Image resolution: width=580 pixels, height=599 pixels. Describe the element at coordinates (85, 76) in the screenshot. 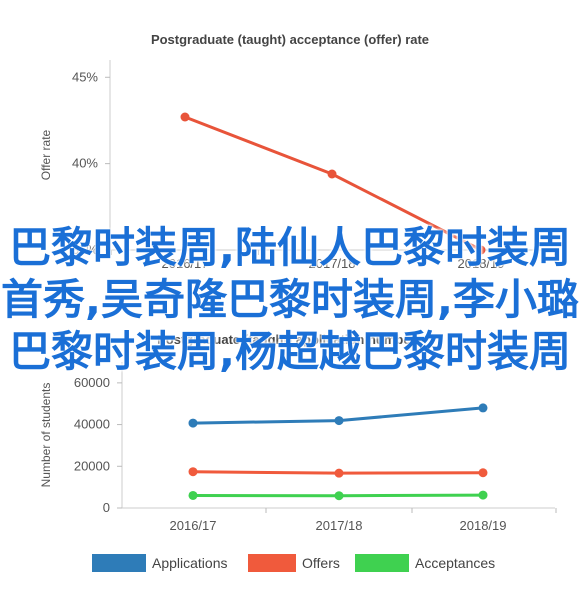

I see `y-tick-label: 45%` at that location.